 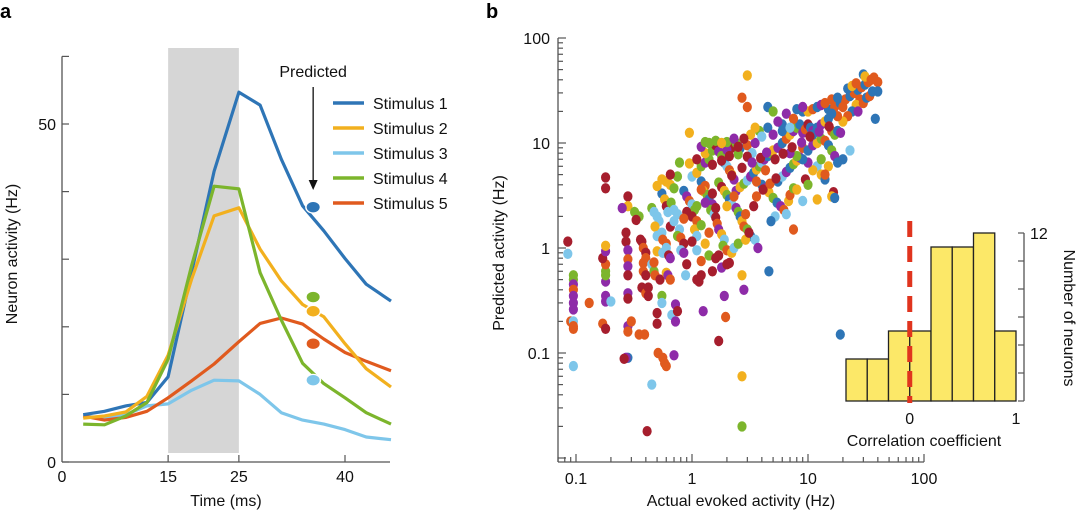 What do you see at coordinates (62, 477) in the screenshot?
I see `panel-a-x-tick-label: 0` at bounding box center [62, 477].